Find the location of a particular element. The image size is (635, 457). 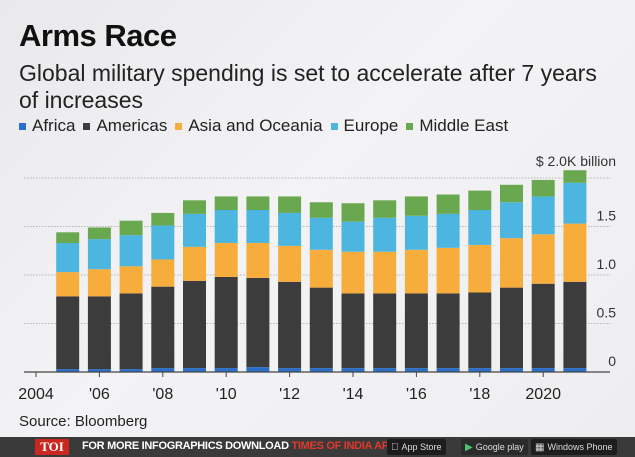

x-tick-label: 2020 is located at coordinates (543, 394).